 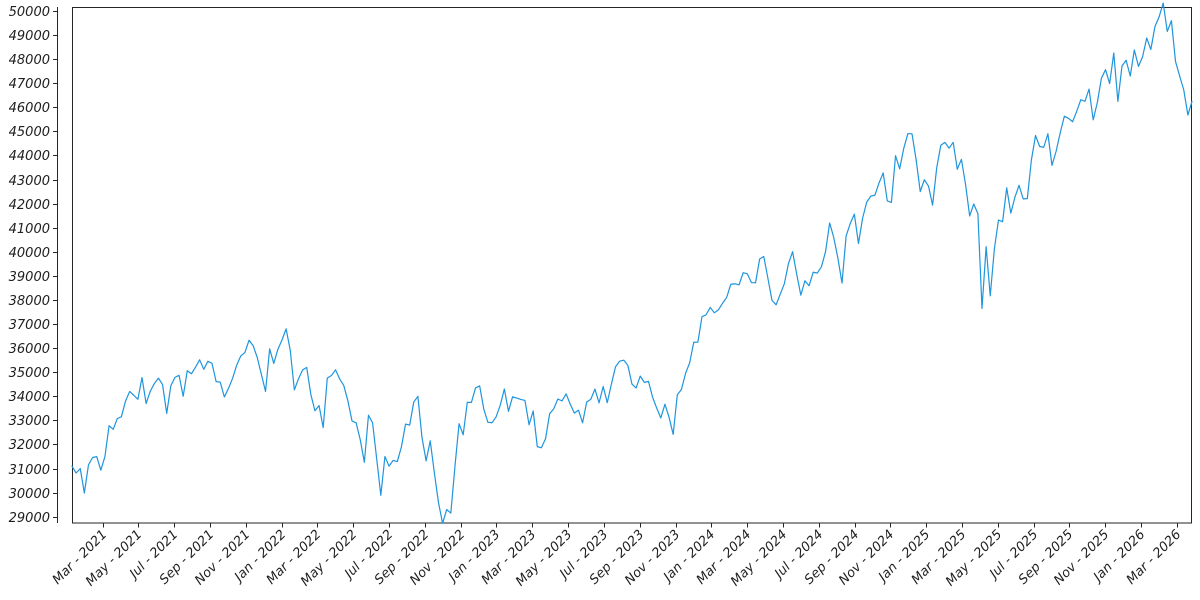 I want to click on y-tick-label: 32000, so click(x=29, y=445).